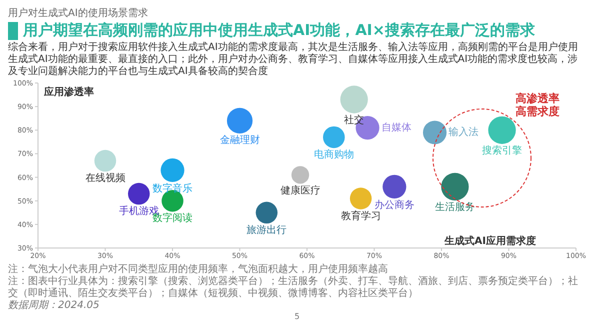 The width and height of the screenshot is (594, 331). Describe the element at coordinates (105, 178) in the screenshot. I see `series-label: 在线视频` at that location.